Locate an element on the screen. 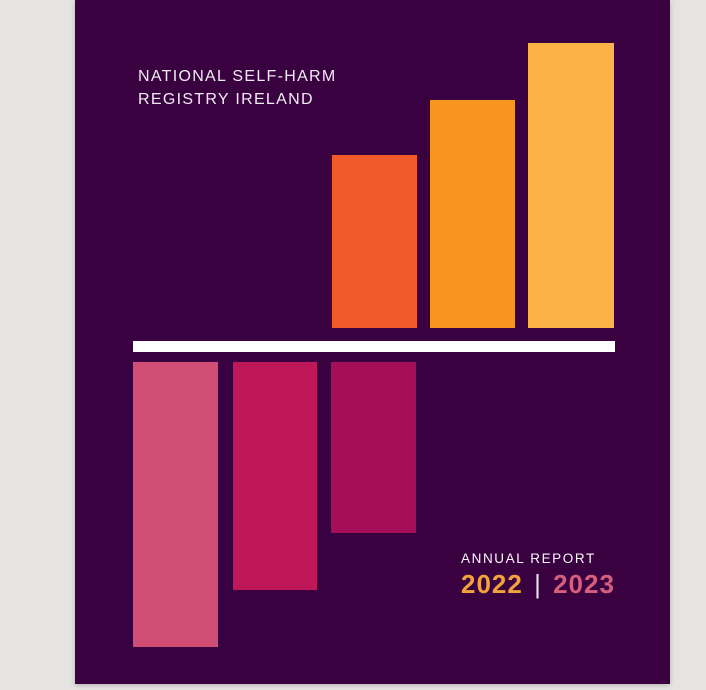  year-end: 2023 is located at coordinates (584, 584).